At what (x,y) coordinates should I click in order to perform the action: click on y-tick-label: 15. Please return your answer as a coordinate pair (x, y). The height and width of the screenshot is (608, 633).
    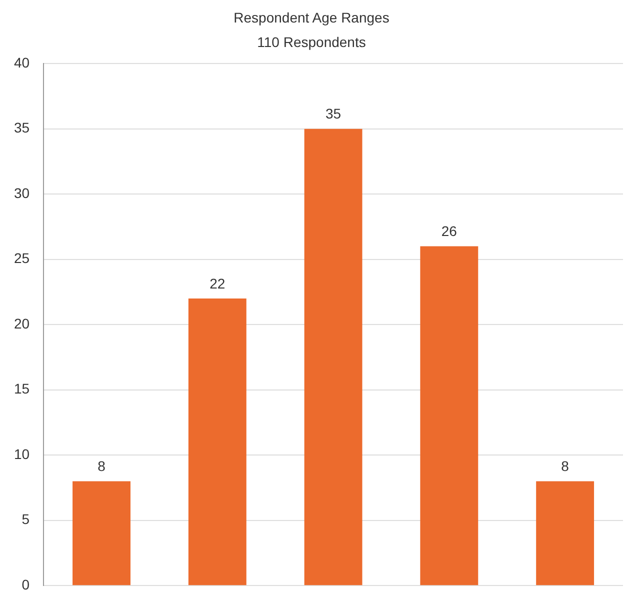
    Looking at the image, I should click on (22, 388).